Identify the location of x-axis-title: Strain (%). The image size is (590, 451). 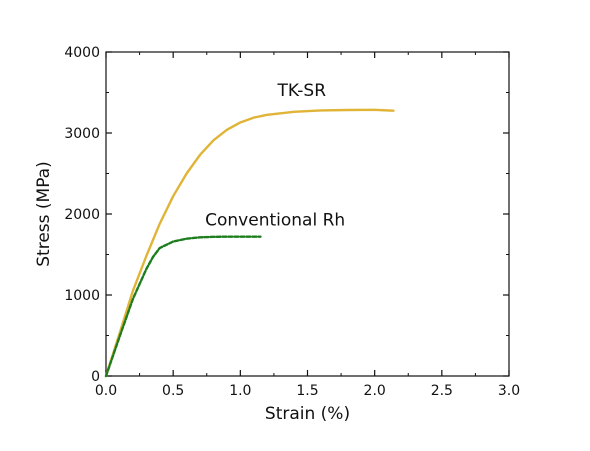
(307, 414).